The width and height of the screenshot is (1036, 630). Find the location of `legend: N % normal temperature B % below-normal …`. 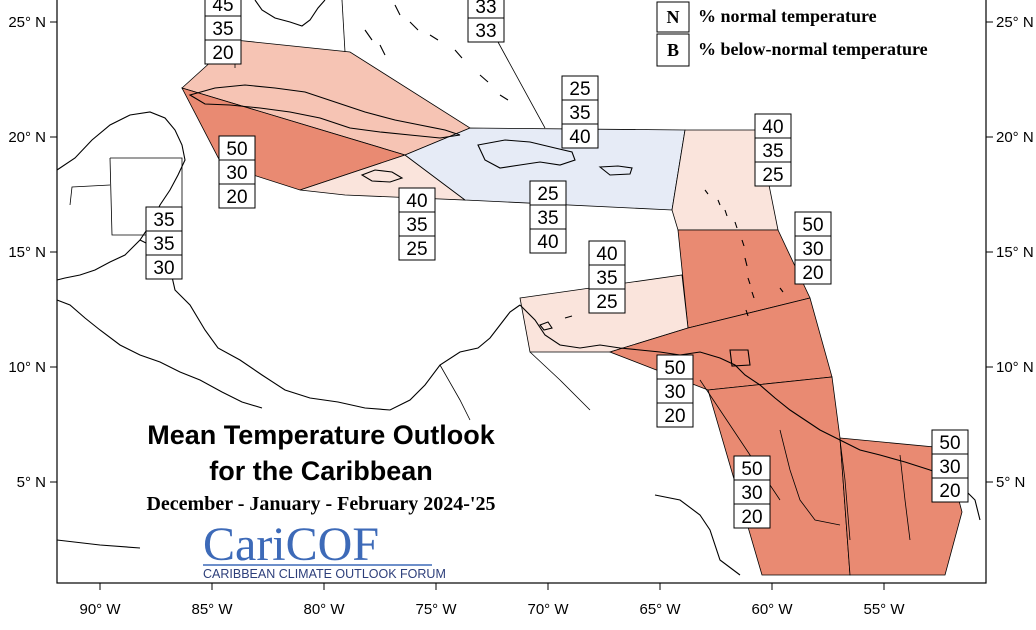

legend: N % normal temperature B % below-normal … is located at coordinates (792, 34).